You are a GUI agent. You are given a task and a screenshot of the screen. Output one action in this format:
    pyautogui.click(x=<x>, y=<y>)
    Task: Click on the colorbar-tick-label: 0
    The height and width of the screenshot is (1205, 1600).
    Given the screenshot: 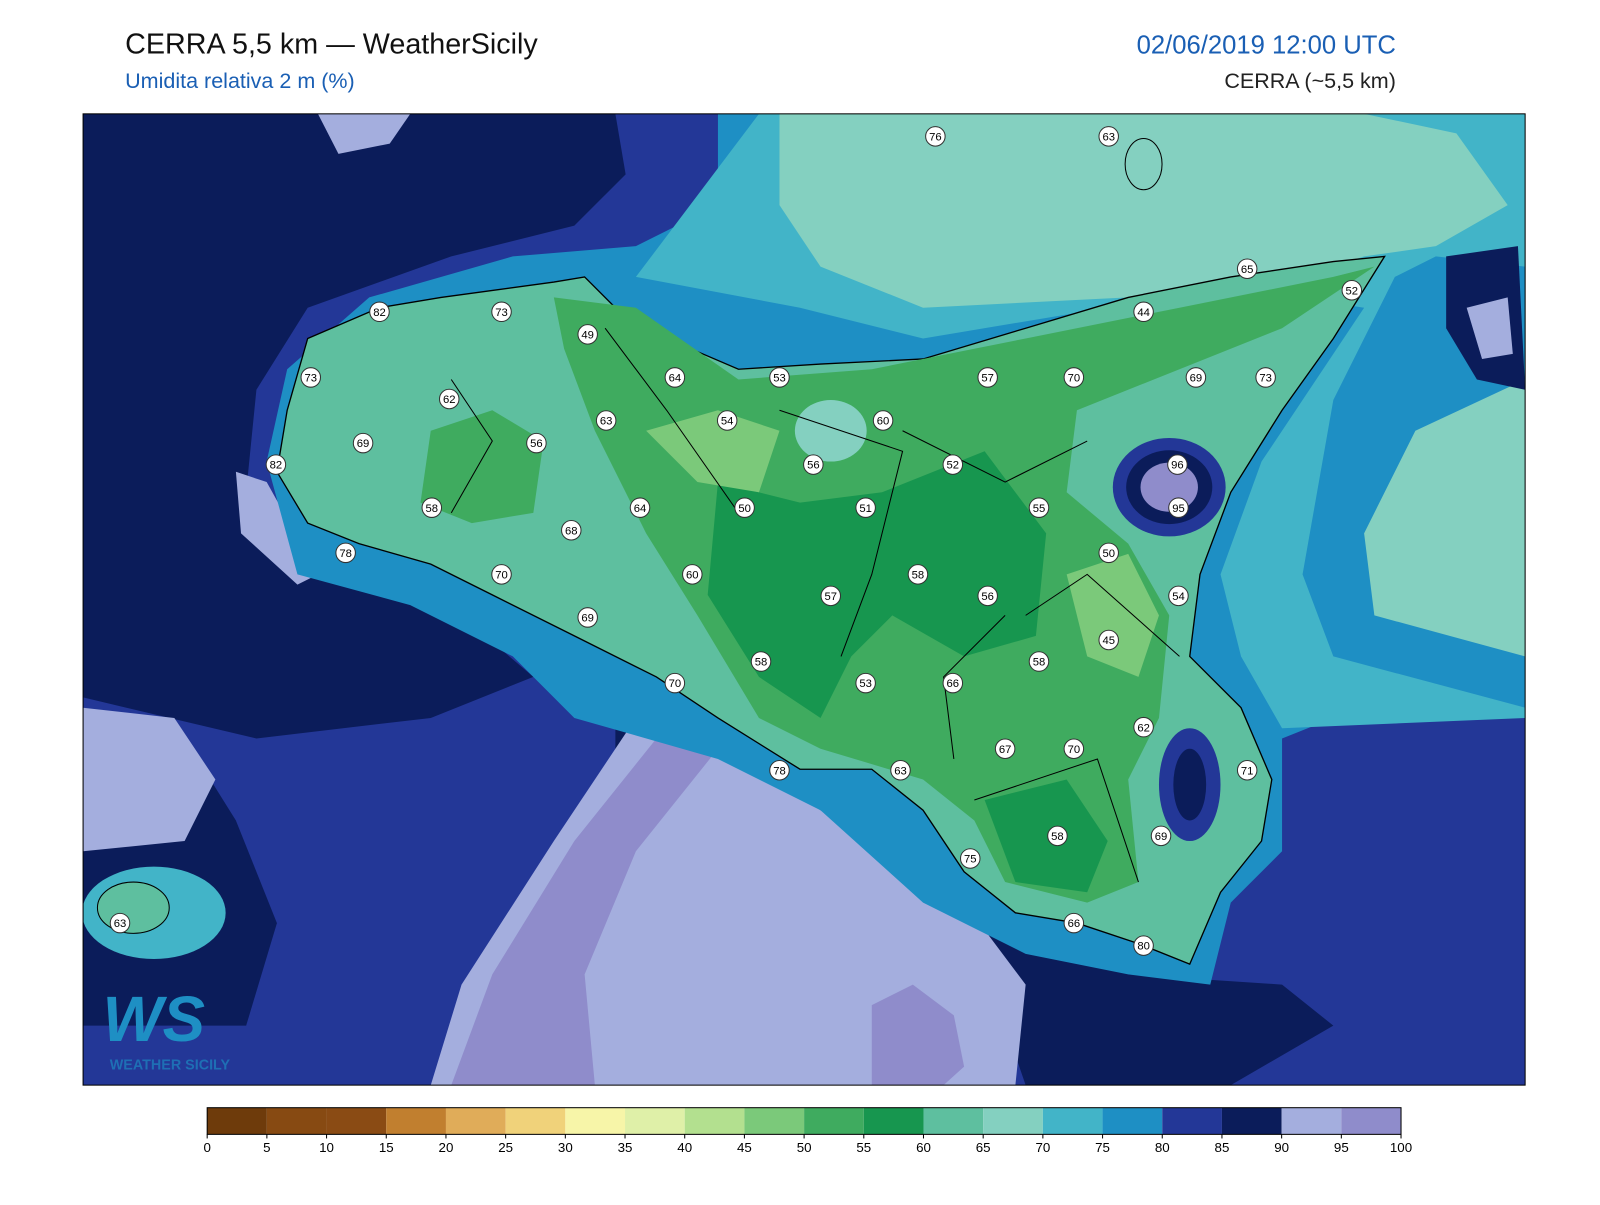 What is the action you would take?
    pyautogui.click(x=206, y=1147)
    